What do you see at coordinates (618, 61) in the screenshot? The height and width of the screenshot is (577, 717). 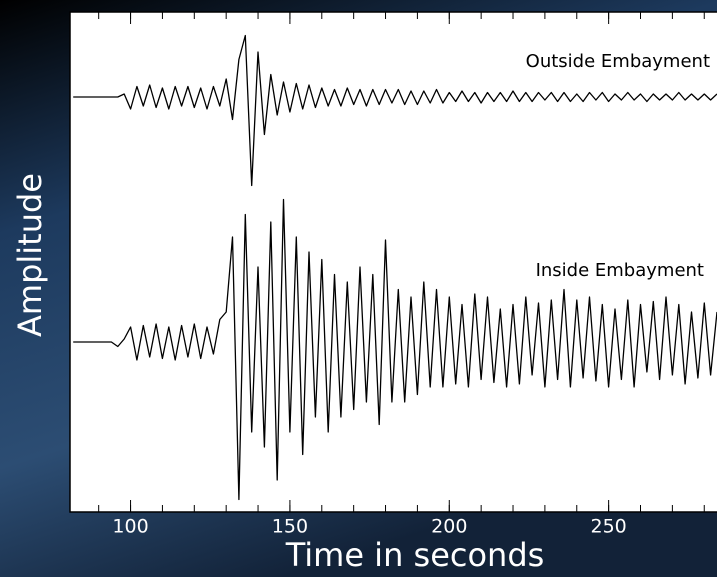 I see `trace-label: Outside Embayment` at bounding box center [618, 61].